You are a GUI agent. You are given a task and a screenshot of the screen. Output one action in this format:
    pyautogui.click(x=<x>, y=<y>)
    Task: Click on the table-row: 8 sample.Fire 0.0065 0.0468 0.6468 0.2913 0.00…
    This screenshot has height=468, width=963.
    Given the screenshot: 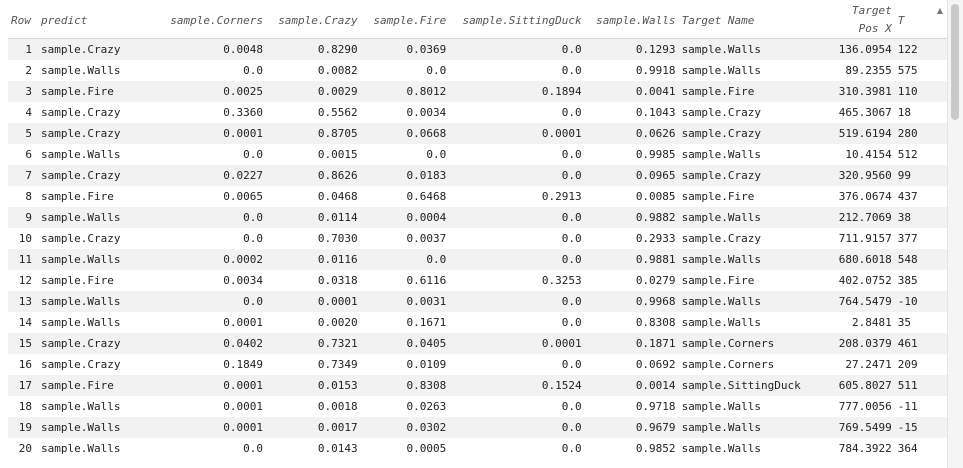 What is the action you would take?
    pyautogui.click(x=478, y=196)
    